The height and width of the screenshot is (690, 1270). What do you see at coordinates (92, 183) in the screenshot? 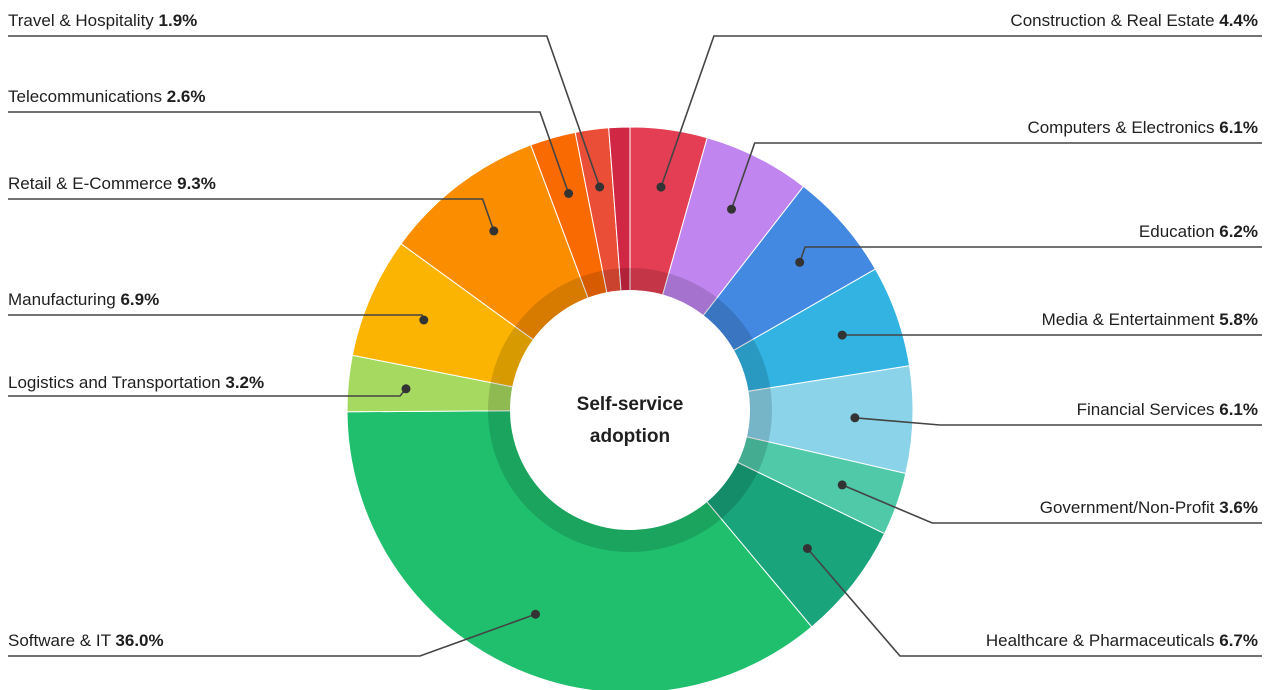
I see `slice-label-name: Retail & E-Commerce` at bounding box center [92, 183].